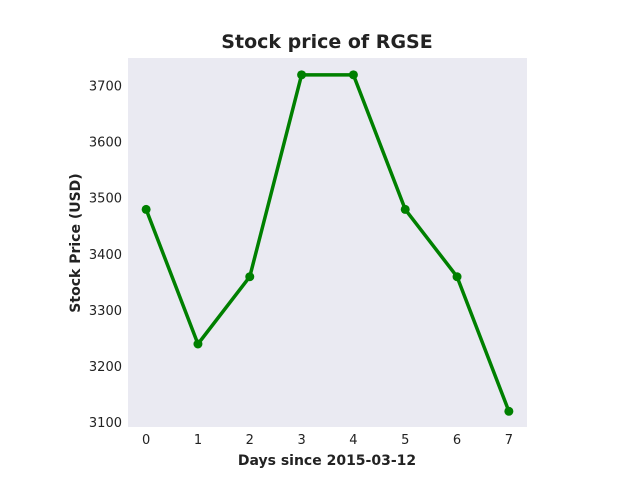 The image size is (640, 480). I want to click on y-tick-label: 3400, so click(105, 255).